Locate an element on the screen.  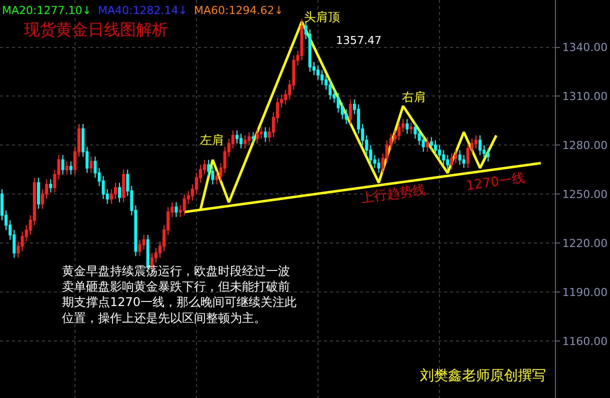
annotation: 头肩顶 is located at coordinates (322, 17).